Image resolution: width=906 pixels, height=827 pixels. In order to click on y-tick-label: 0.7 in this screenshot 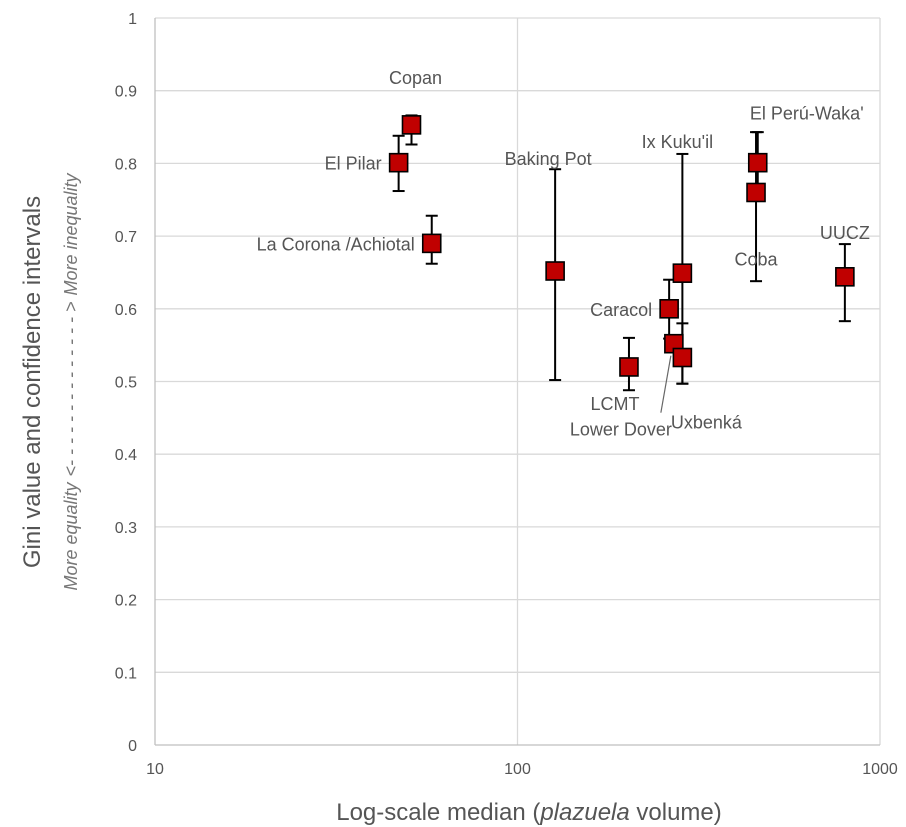, I will do `click(126, 237)`.